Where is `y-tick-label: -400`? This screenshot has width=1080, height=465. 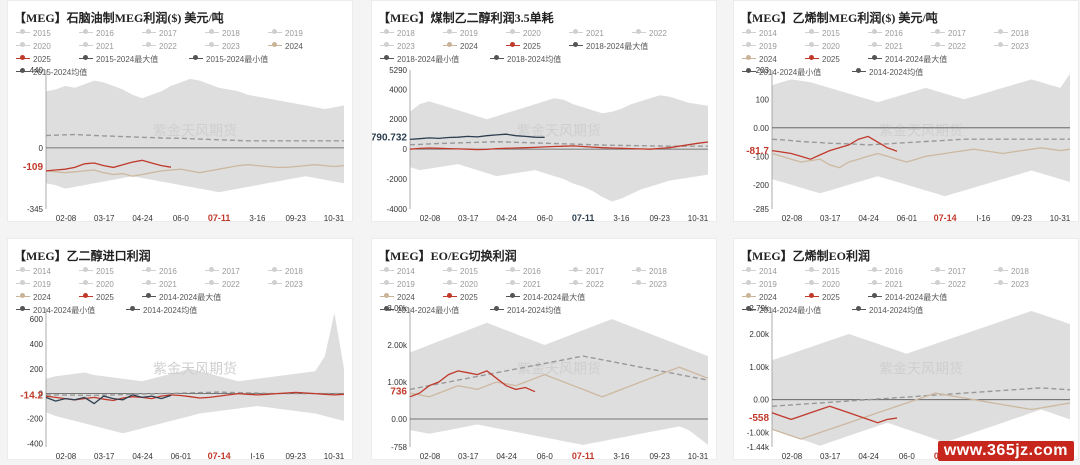
y-tick-label: -400 is located at coordinates (35, 443).